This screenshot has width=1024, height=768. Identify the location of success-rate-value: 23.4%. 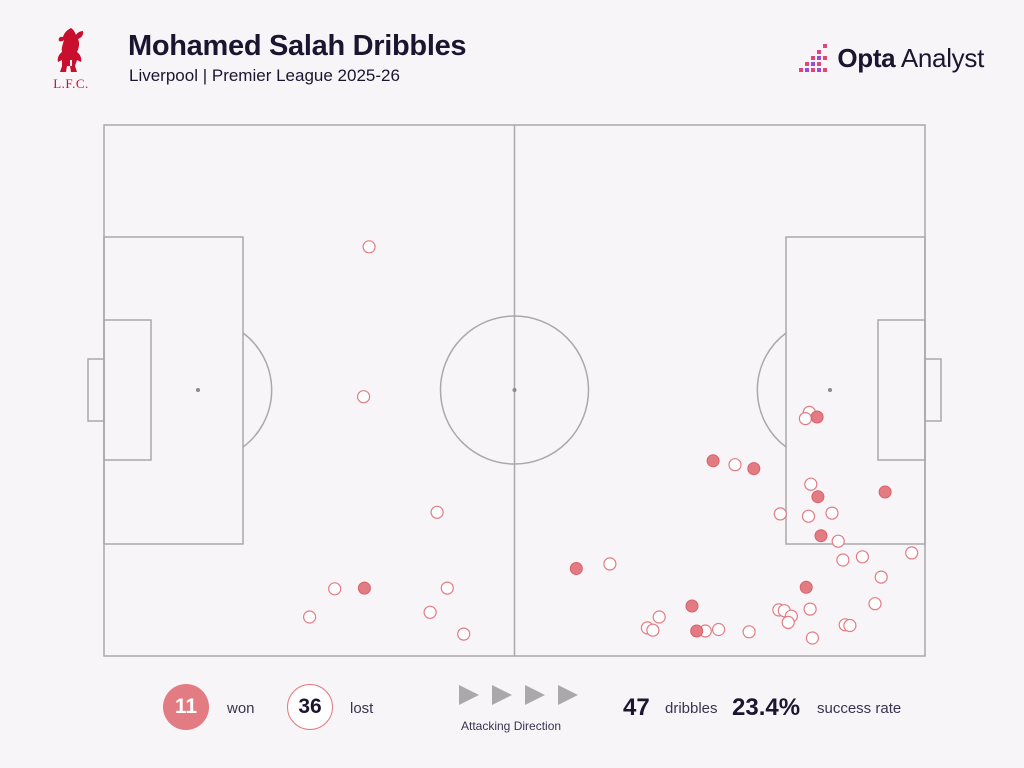
(766, 707).